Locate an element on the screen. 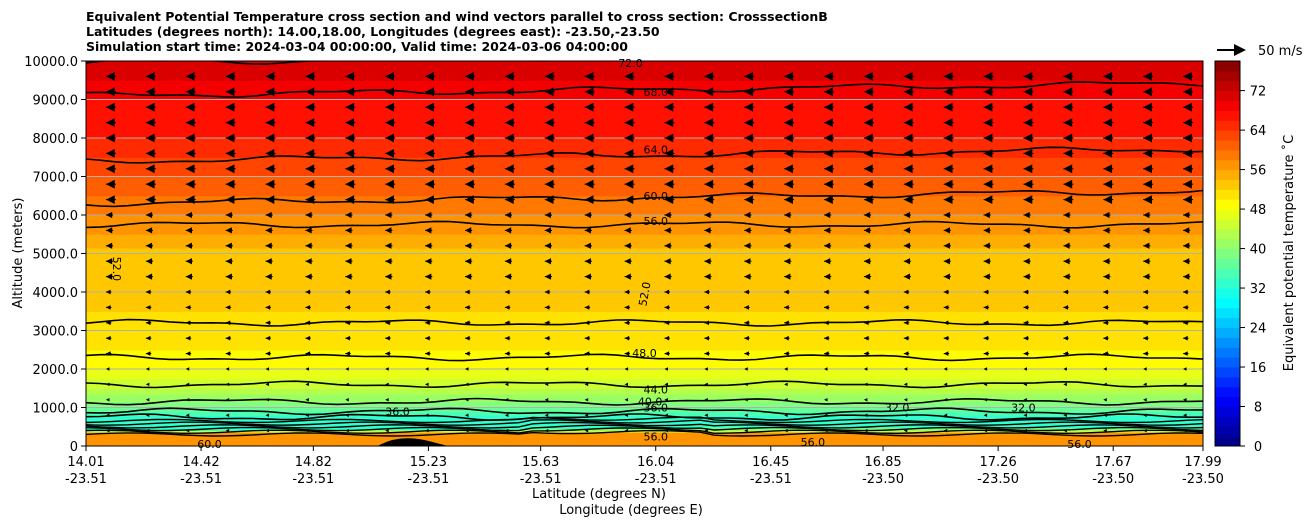 The width and height of the screenshot is (1308, 526). x-tick-label-lon: -23.51 is located at coordinates (201, 479).